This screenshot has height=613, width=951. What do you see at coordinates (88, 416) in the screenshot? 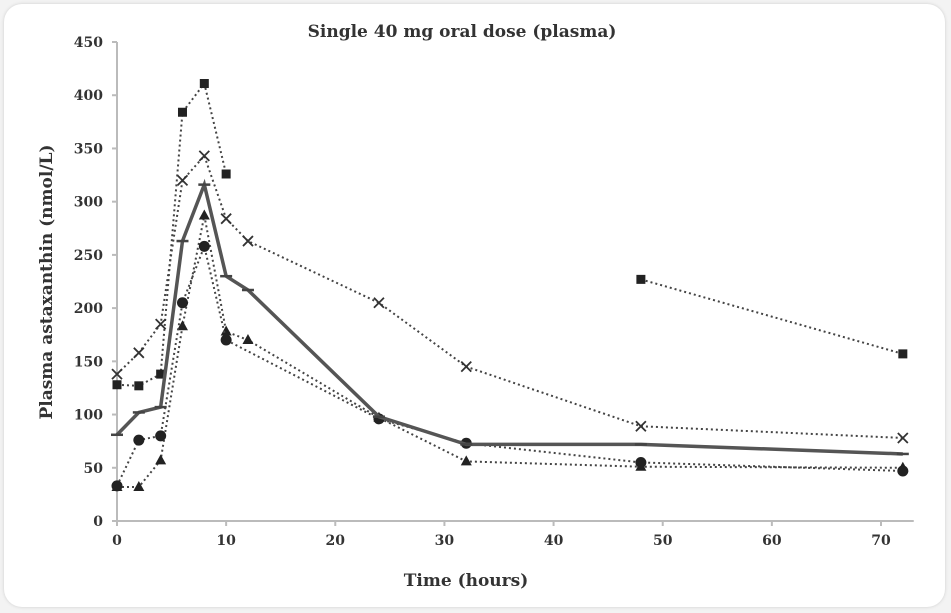
I see `y-tick-label: 100` at bounding box center [88, 416].